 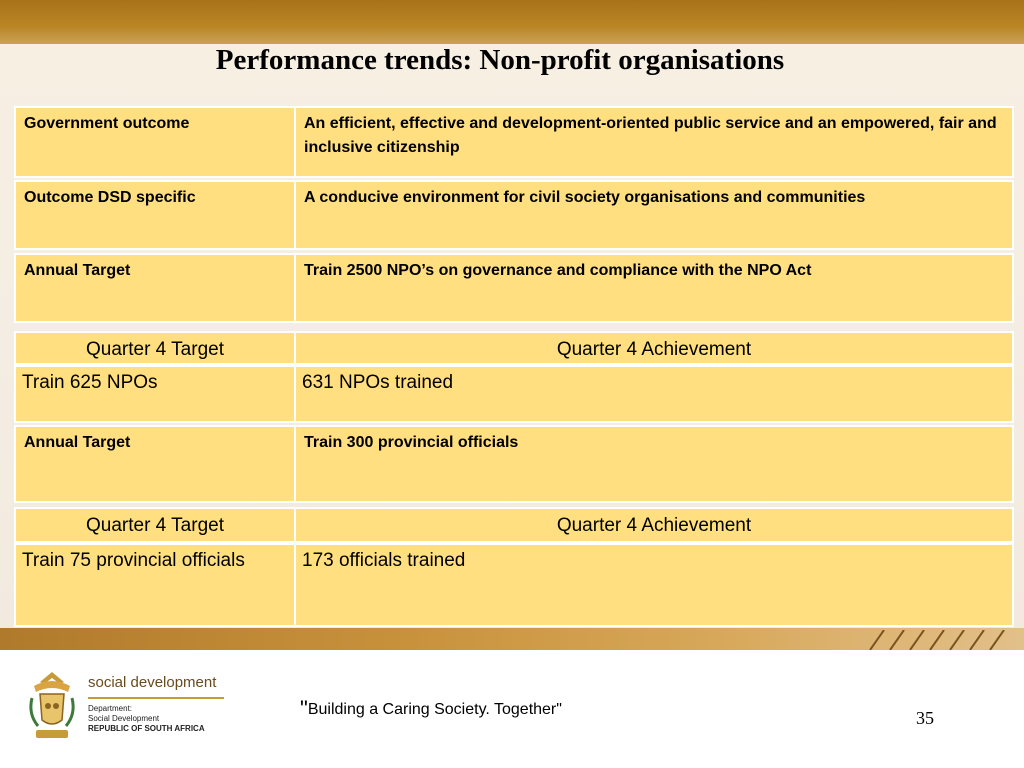 What do you see at coordinates (937, 640) in the screenshot?
I see `decorative-stripes` at bounding box center [937, 640].